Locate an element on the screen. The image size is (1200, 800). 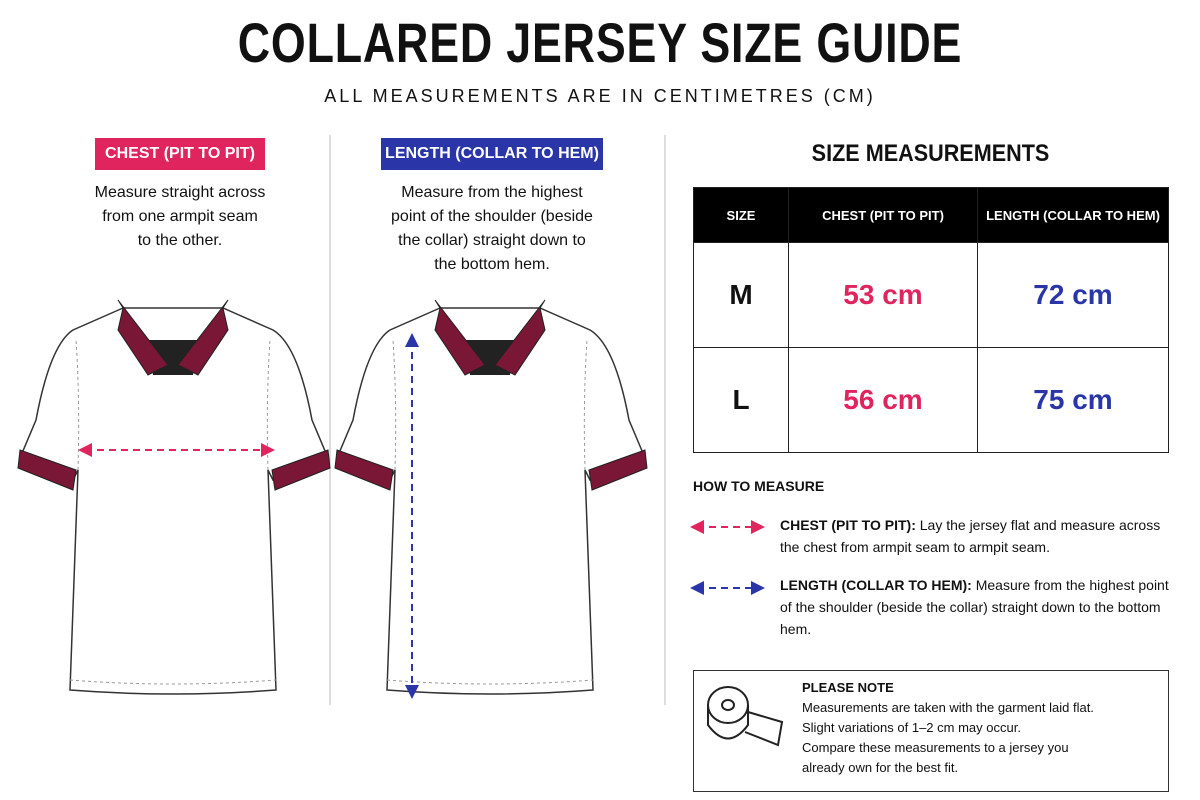
note-box is located at coordinates (931, 731).